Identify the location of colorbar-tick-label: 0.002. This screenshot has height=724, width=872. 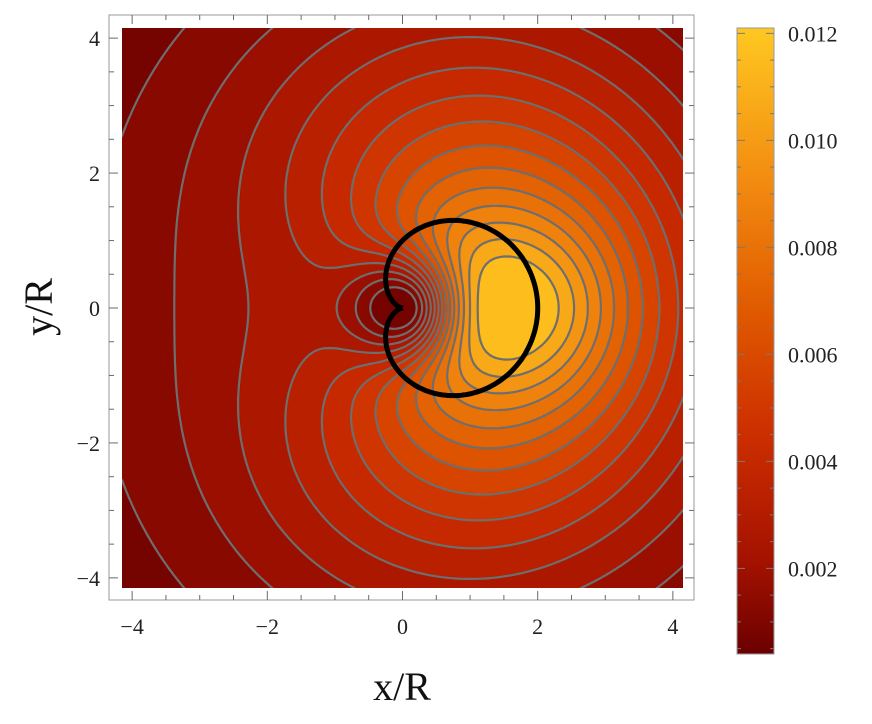
(813, 568).